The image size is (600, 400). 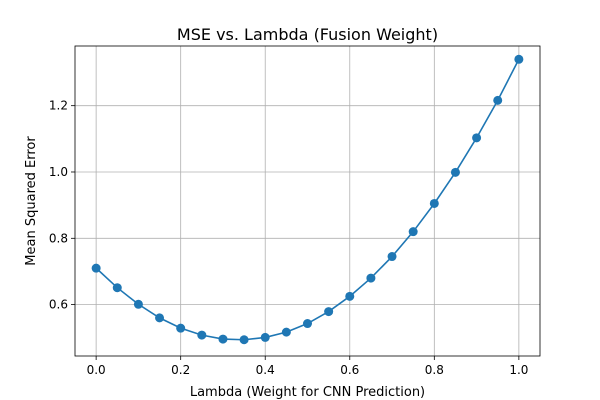 I want to click on x-tick-label: 0.4, so click(x=265, y=370).